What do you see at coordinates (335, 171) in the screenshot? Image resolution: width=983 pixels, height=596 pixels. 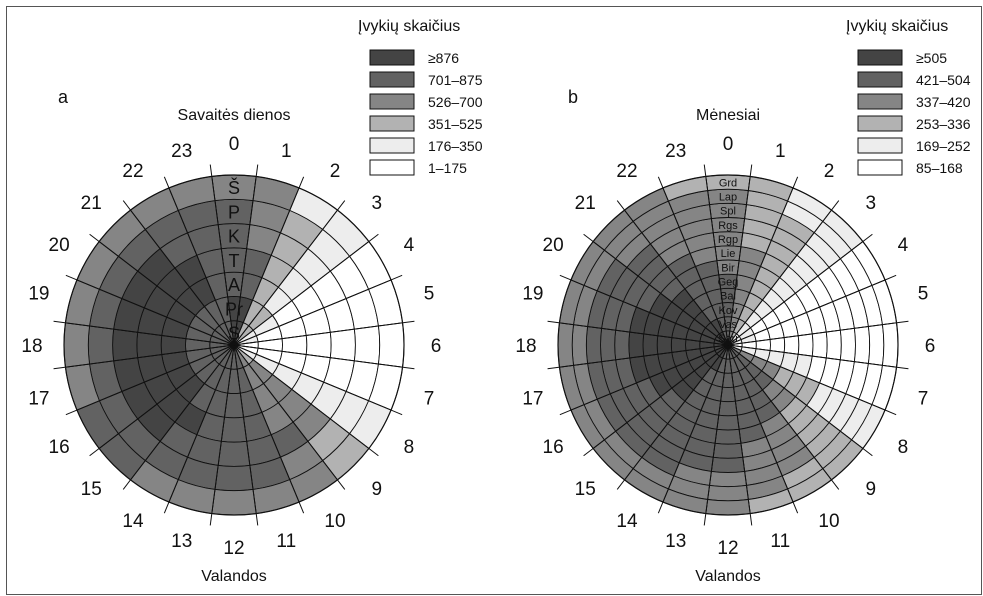 I see `hour-label: 2` at bounding box center [335, 171].